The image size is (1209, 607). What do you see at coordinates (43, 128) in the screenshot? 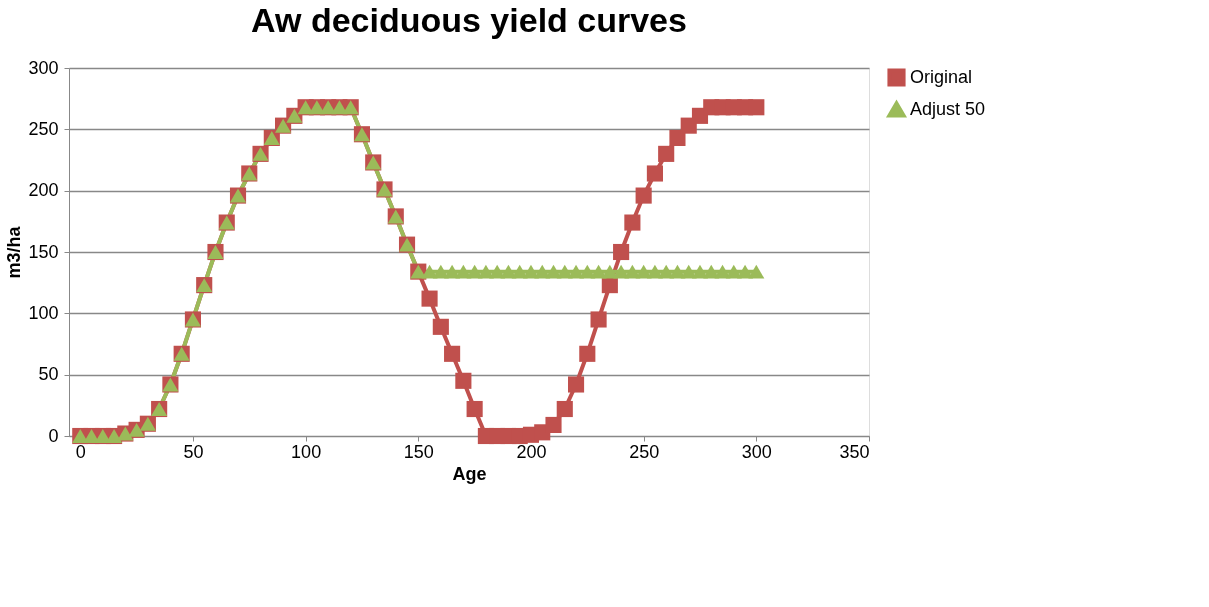
I see `y-tick-label: 250` at bounding box center [43, 128].